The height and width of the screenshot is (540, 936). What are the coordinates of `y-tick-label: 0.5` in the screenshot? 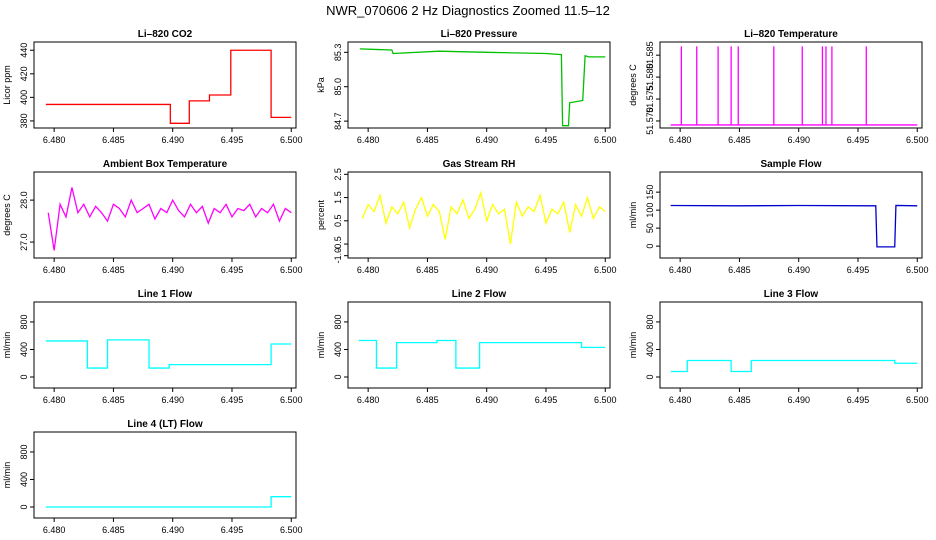 It's located at (338, 221).